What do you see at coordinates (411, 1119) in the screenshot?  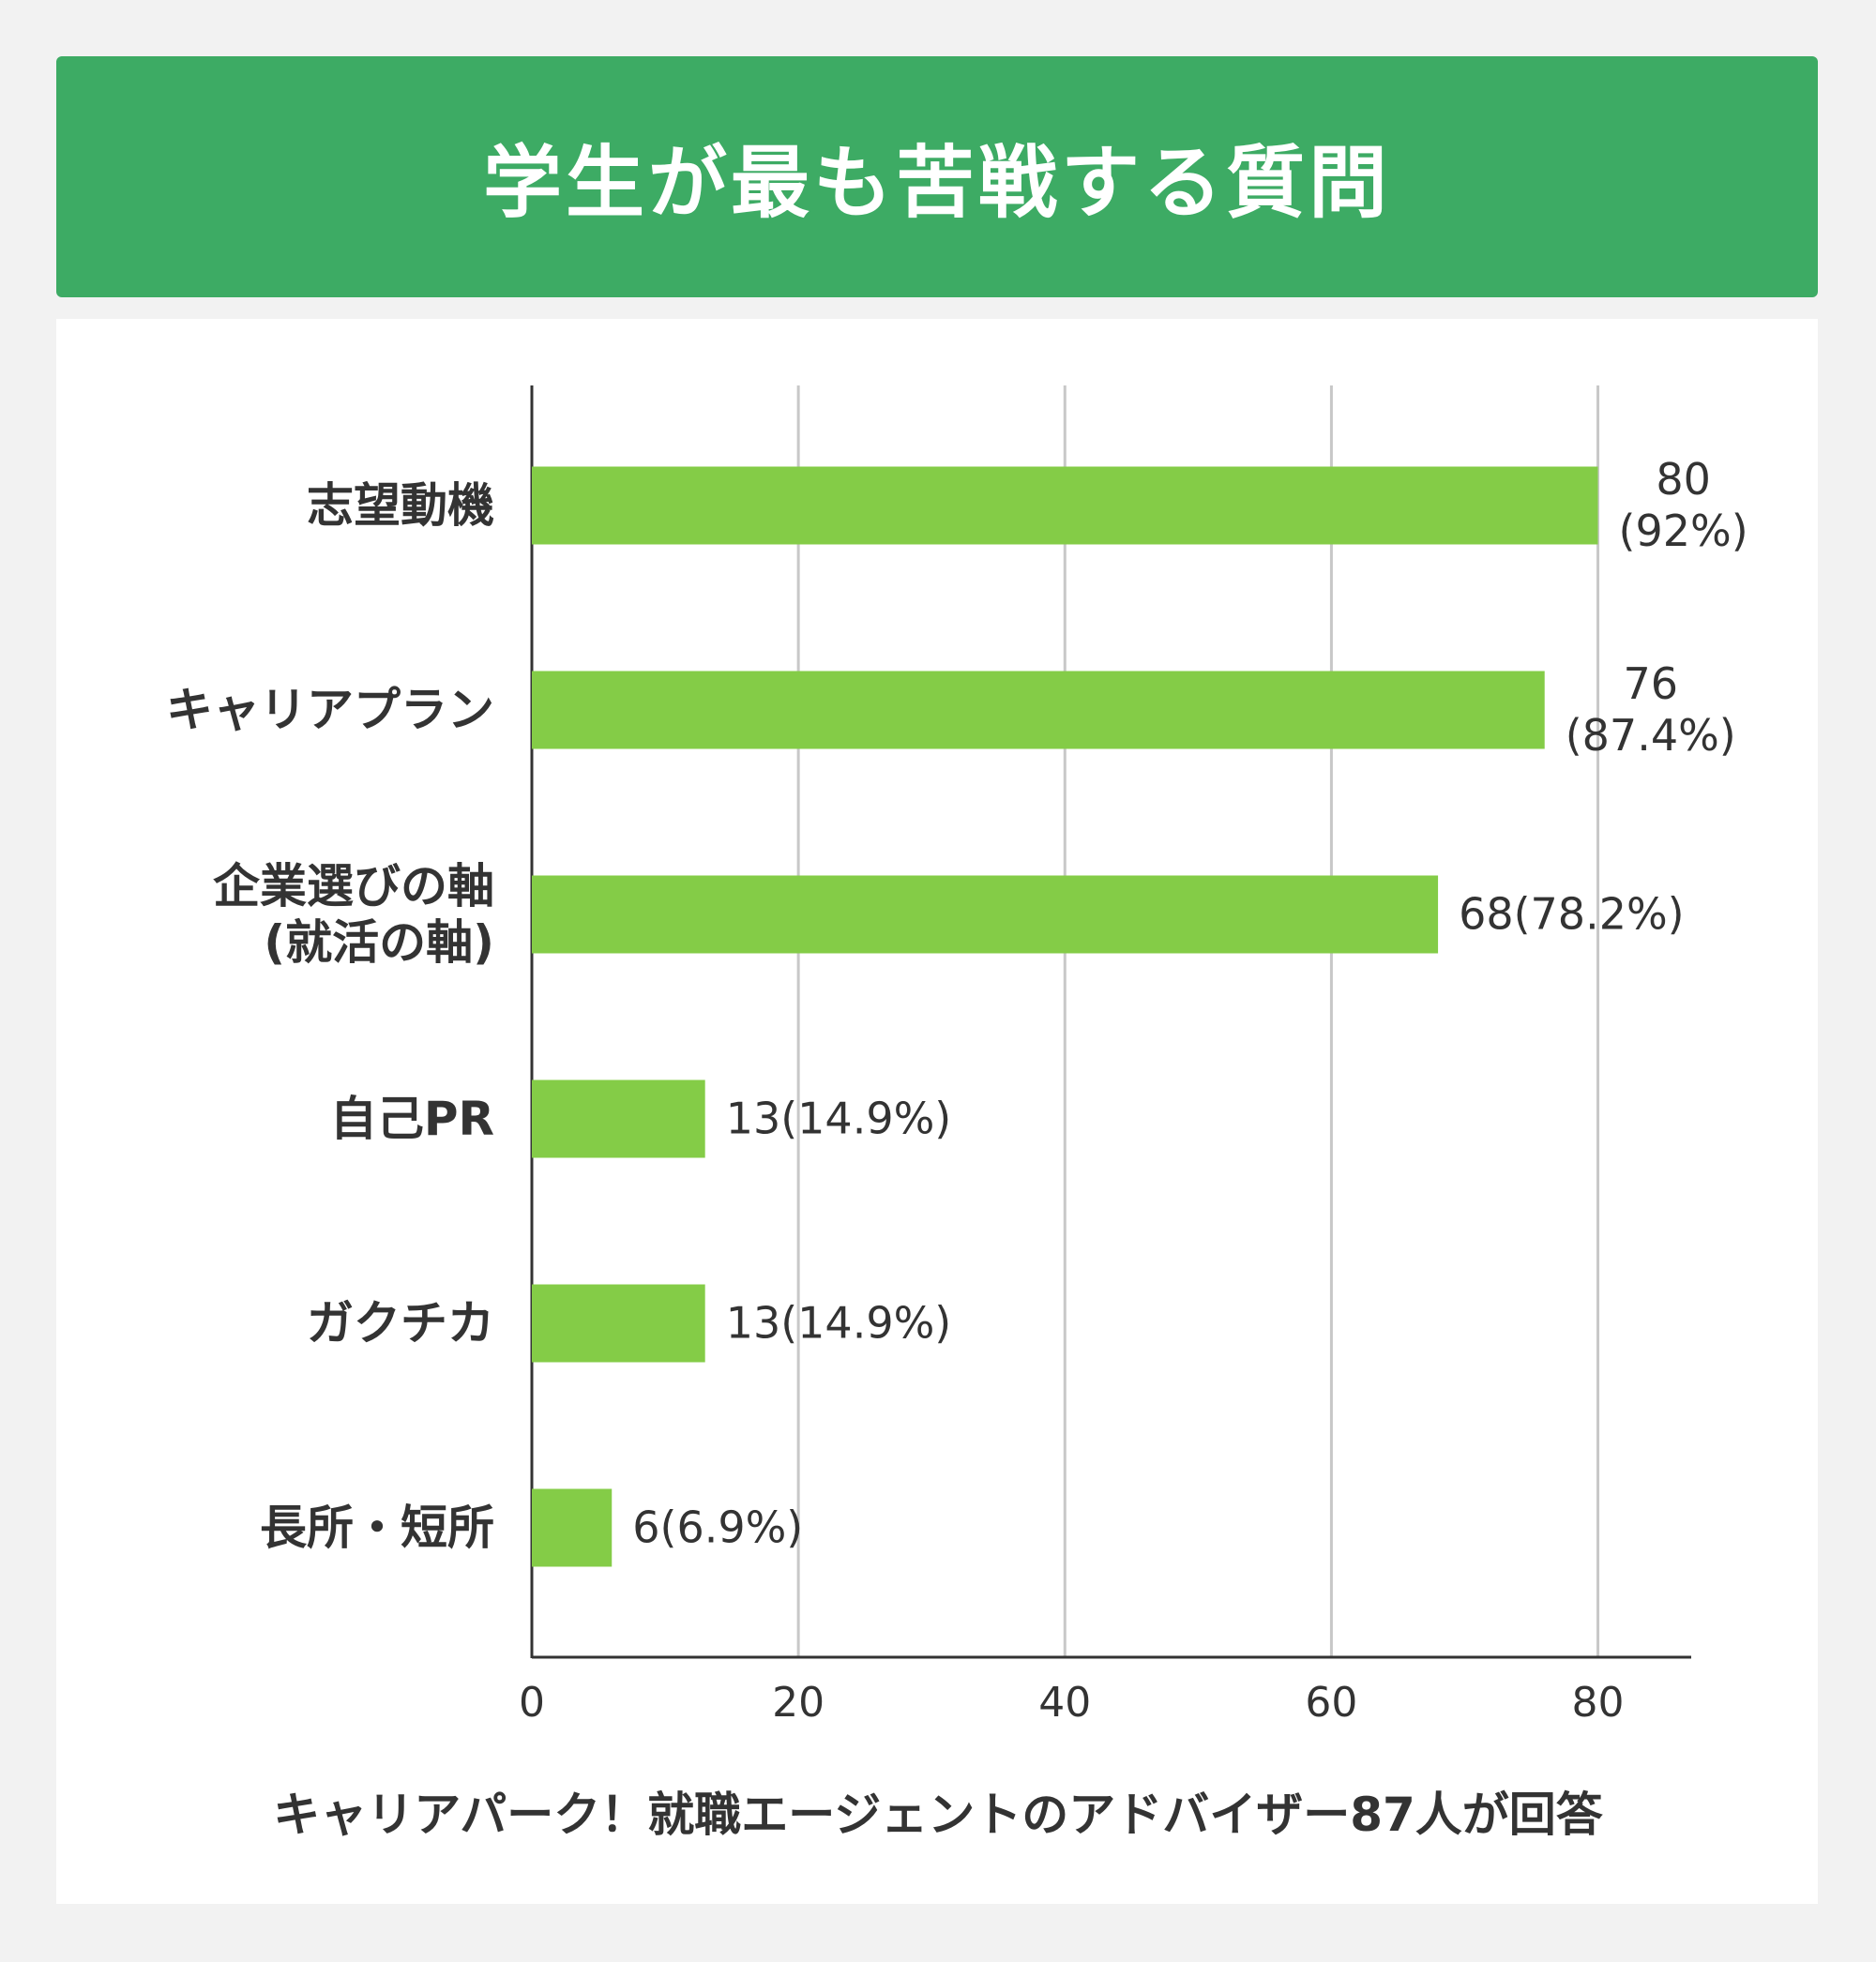 I see `category-label: 自己PR` at bounding box center [411, 1119].